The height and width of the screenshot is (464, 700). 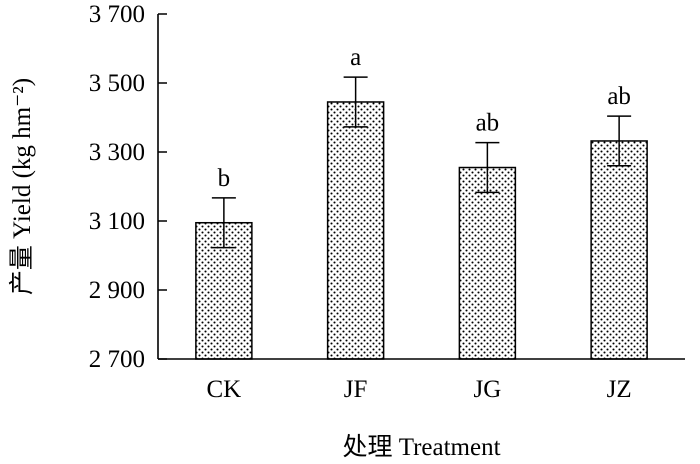 I want to click on y-tick-label: 3 100, so click(x=117, y=221).